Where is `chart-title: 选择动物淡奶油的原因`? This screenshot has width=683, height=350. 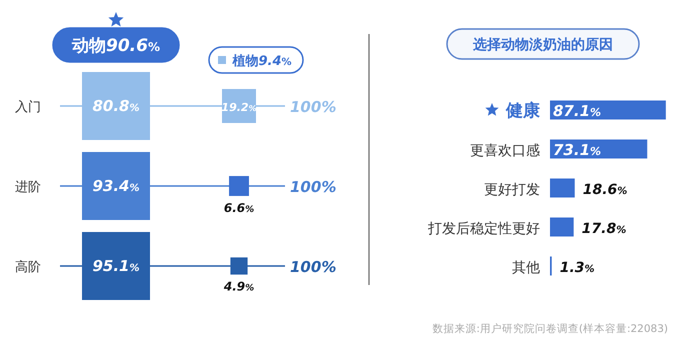
chart-title: 选择动物淡奶油的原因 is located at coordinates (542, 45).